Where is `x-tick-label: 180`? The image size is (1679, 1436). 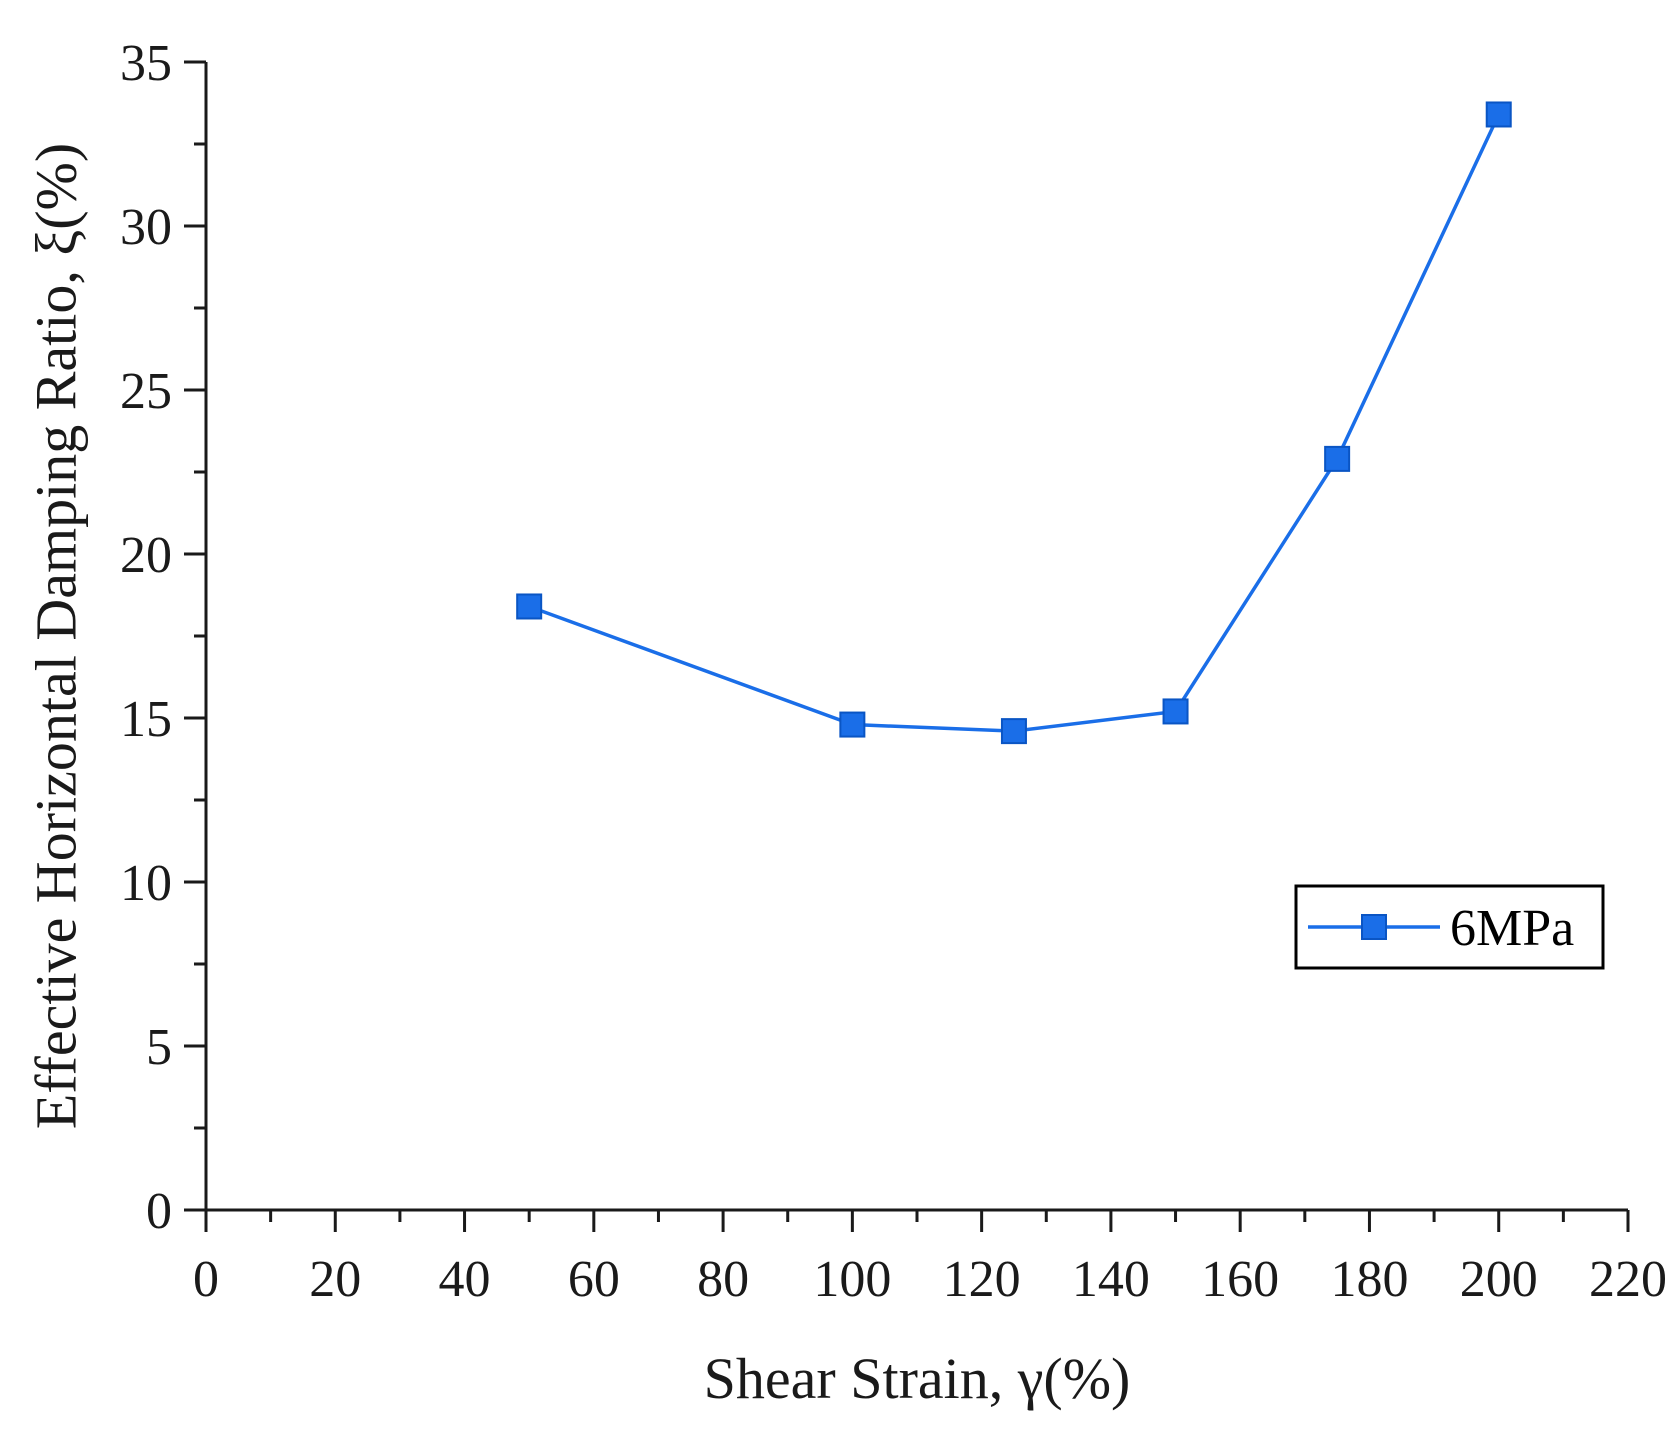 x-tick-label: 180 is located at coordinates (1369, 1279).